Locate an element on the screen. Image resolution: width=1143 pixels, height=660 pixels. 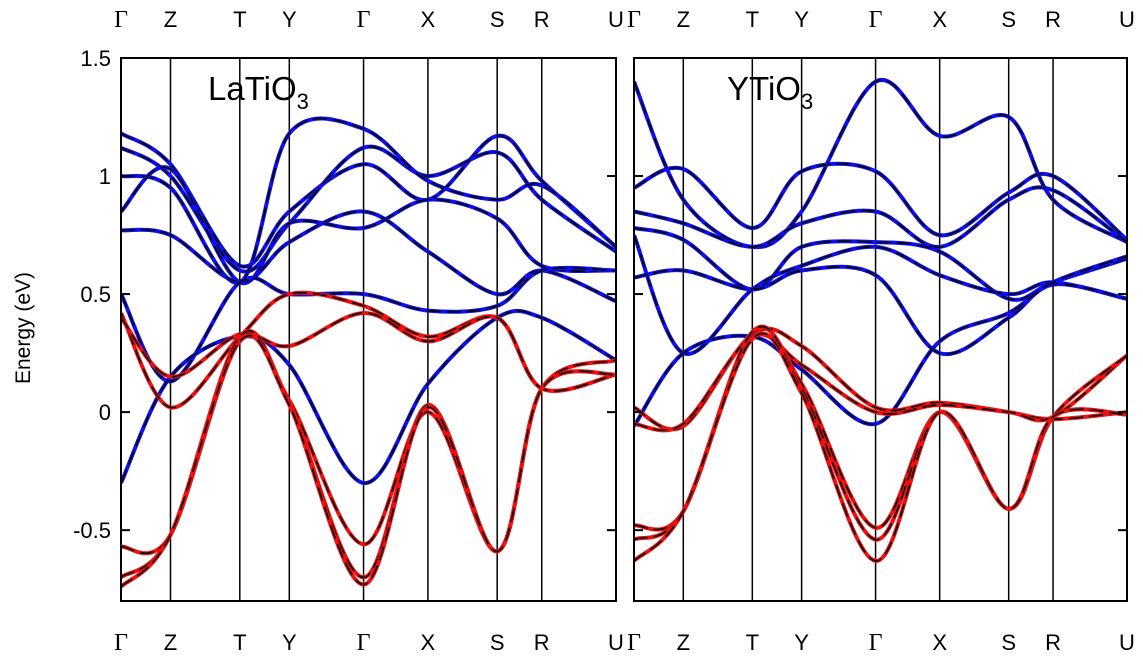
y-tick-label: 0 is located at coordinates (105, 412).